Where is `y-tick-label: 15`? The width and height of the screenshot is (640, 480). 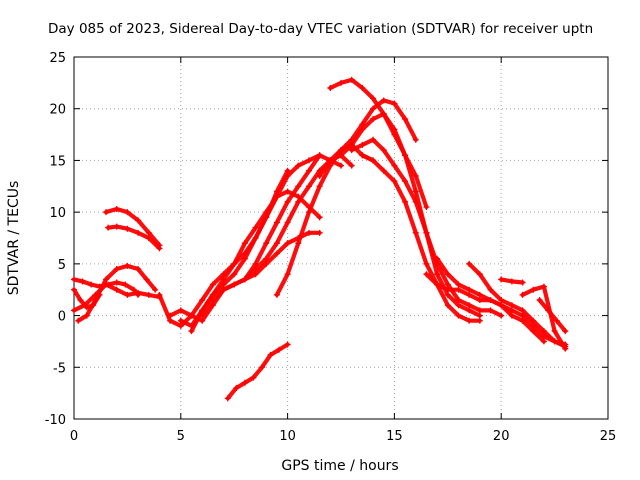
y-tick-label: 15 is located at coordinates (57, 161).